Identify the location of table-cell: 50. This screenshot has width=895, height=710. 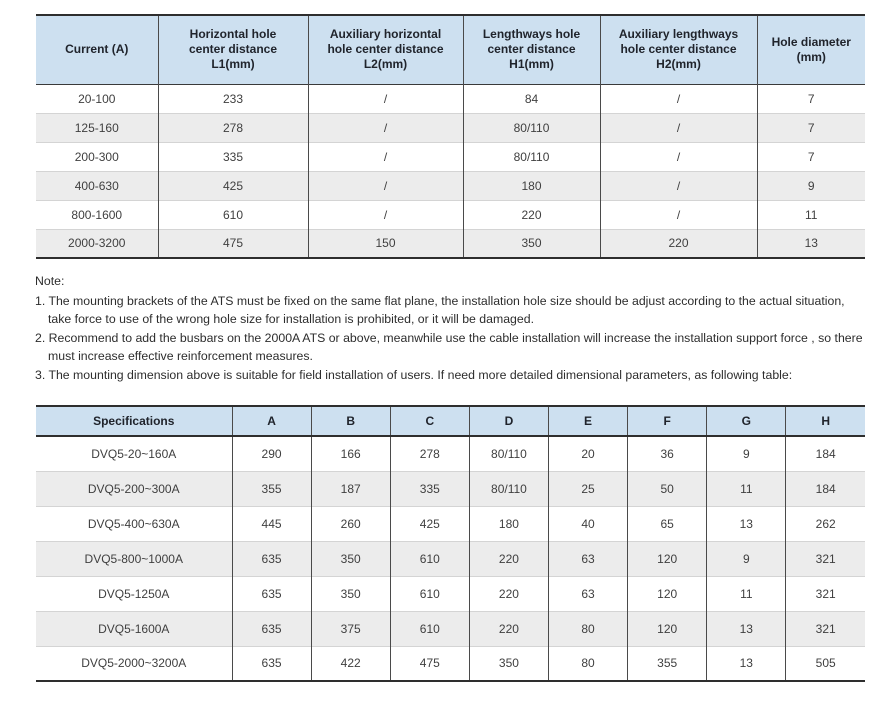
(667, 488).